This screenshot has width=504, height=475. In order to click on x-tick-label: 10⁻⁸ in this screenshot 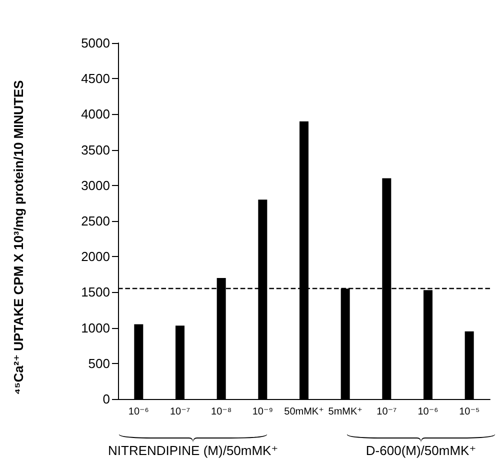, I will do `click(221, 412)`.